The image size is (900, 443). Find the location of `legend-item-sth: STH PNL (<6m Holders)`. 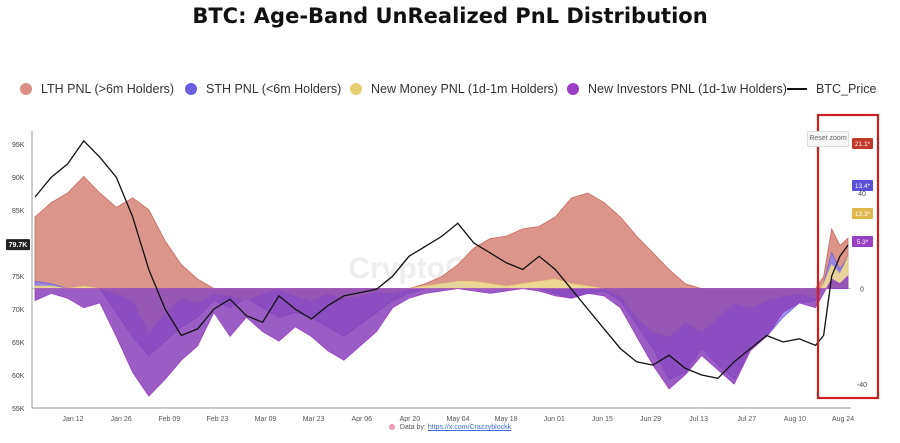

legend-item-sth: STH PNL (<6m Holders) is located at coordinates (263, 89).